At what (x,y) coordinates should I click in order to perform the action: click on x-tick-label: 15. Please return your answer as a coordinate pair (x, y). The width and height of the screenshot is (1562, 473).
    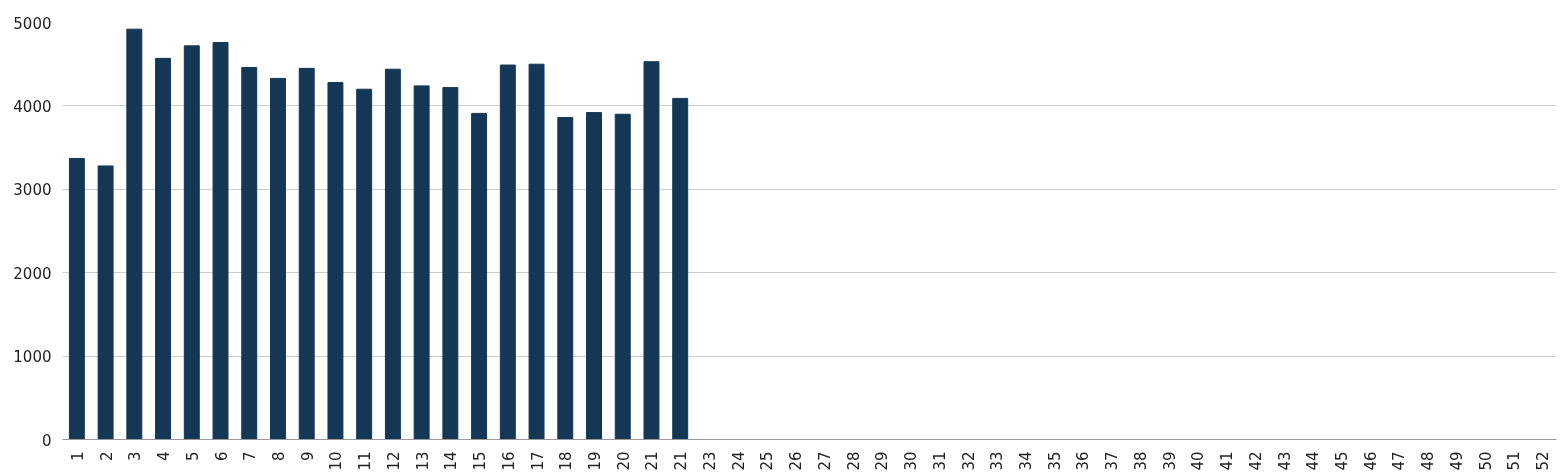
    Looking at the image, I should click on (480, 461).